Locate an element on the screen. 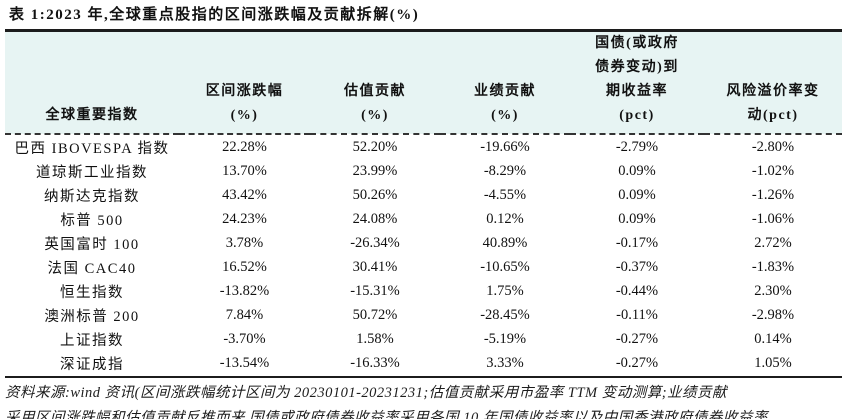 This screenshot has width=849, height=419. col-header-index-name: 全球重要指数 is located at coordinates (92, 82).